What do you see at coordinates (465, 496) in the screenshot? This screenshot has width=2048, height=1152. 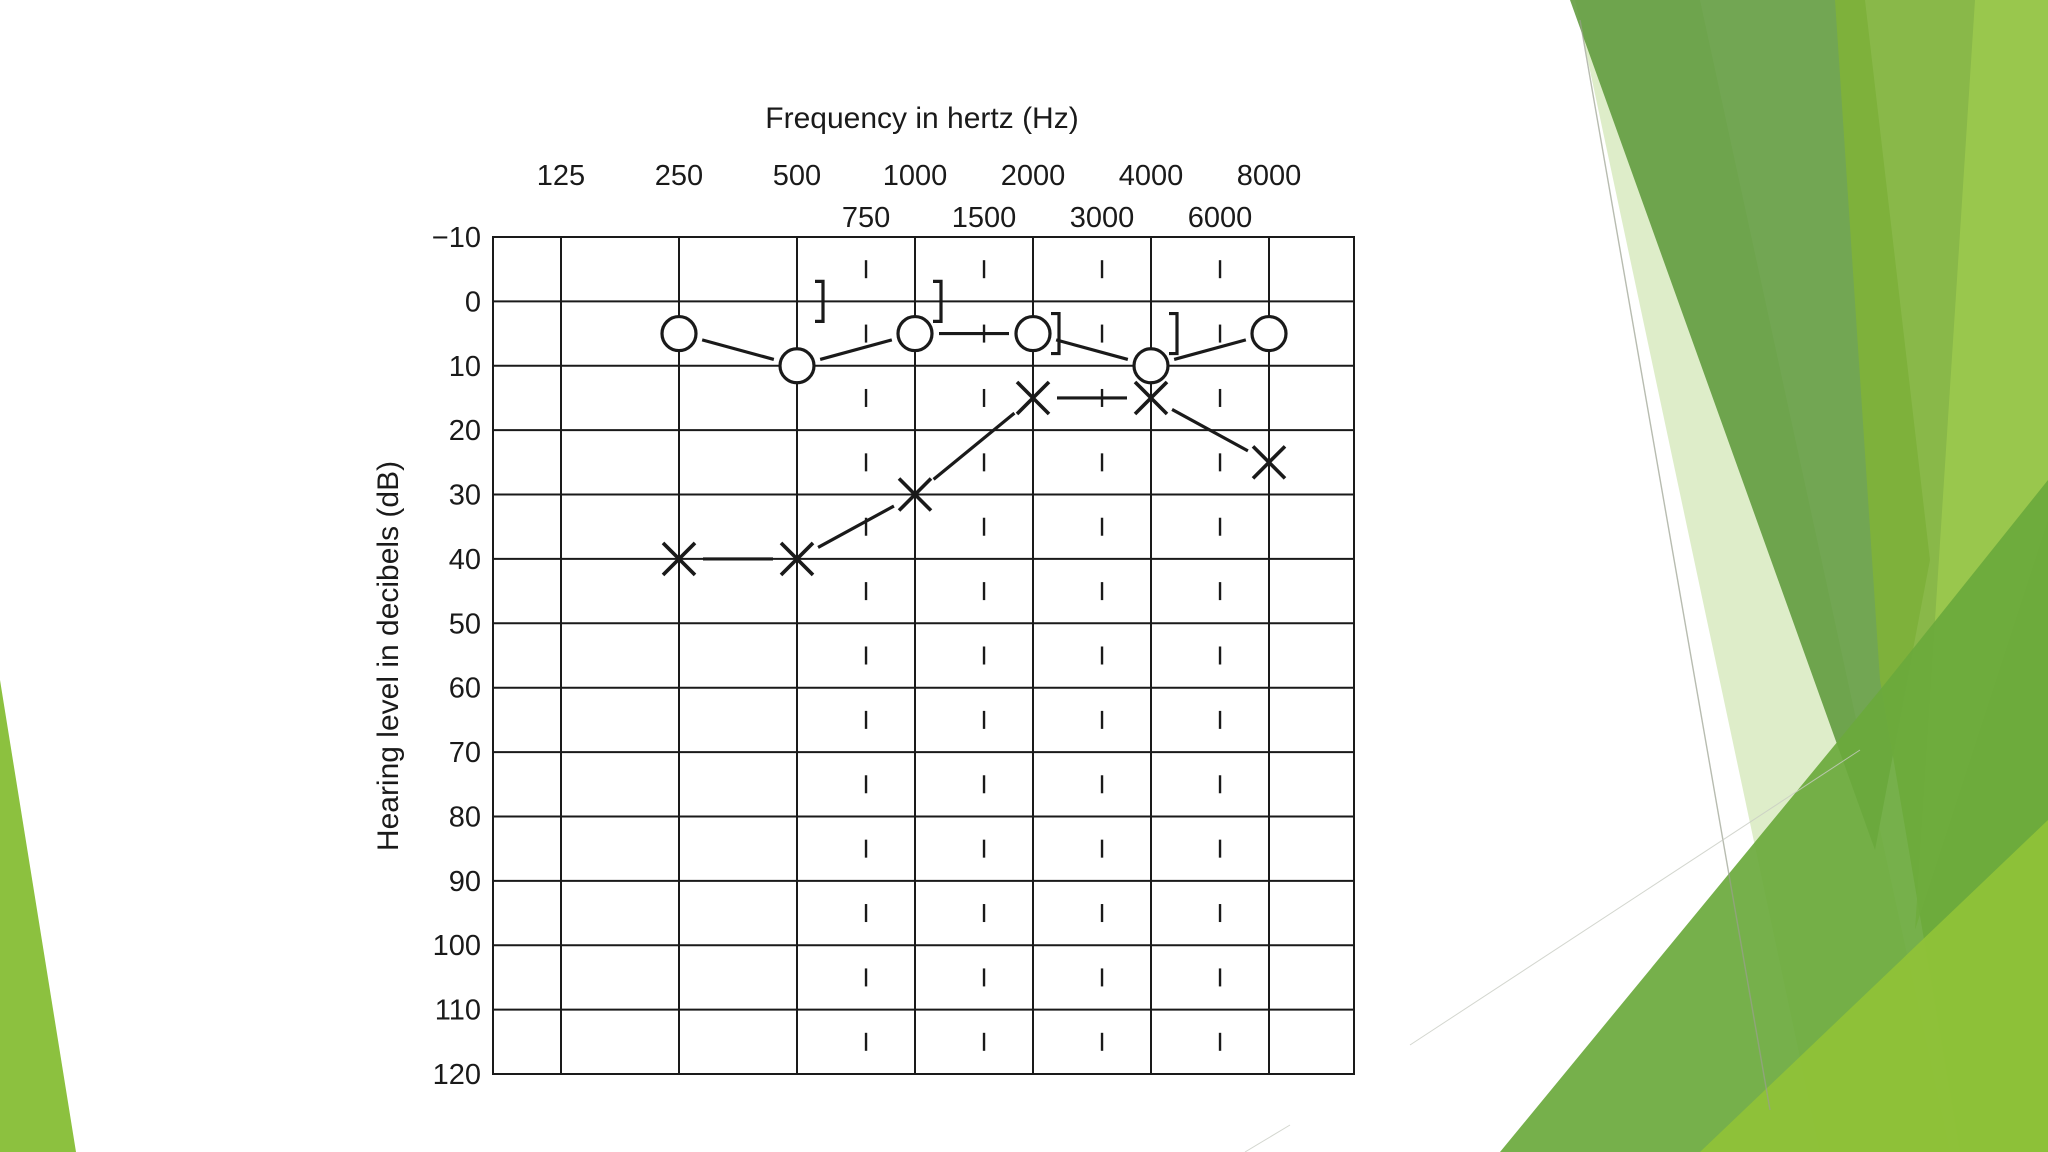 I see `y-tick-label: 30` at bounding box center [465, 496].